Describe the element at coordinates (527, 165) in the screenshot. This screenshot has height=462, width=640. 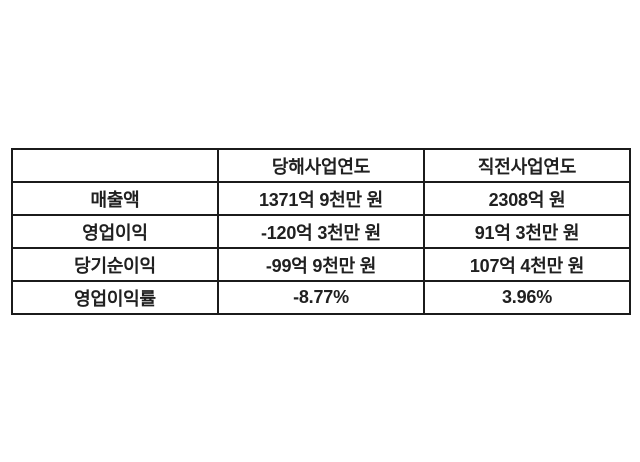
I see `header-previous-fiscal-year: 직전사업연도` at that location.